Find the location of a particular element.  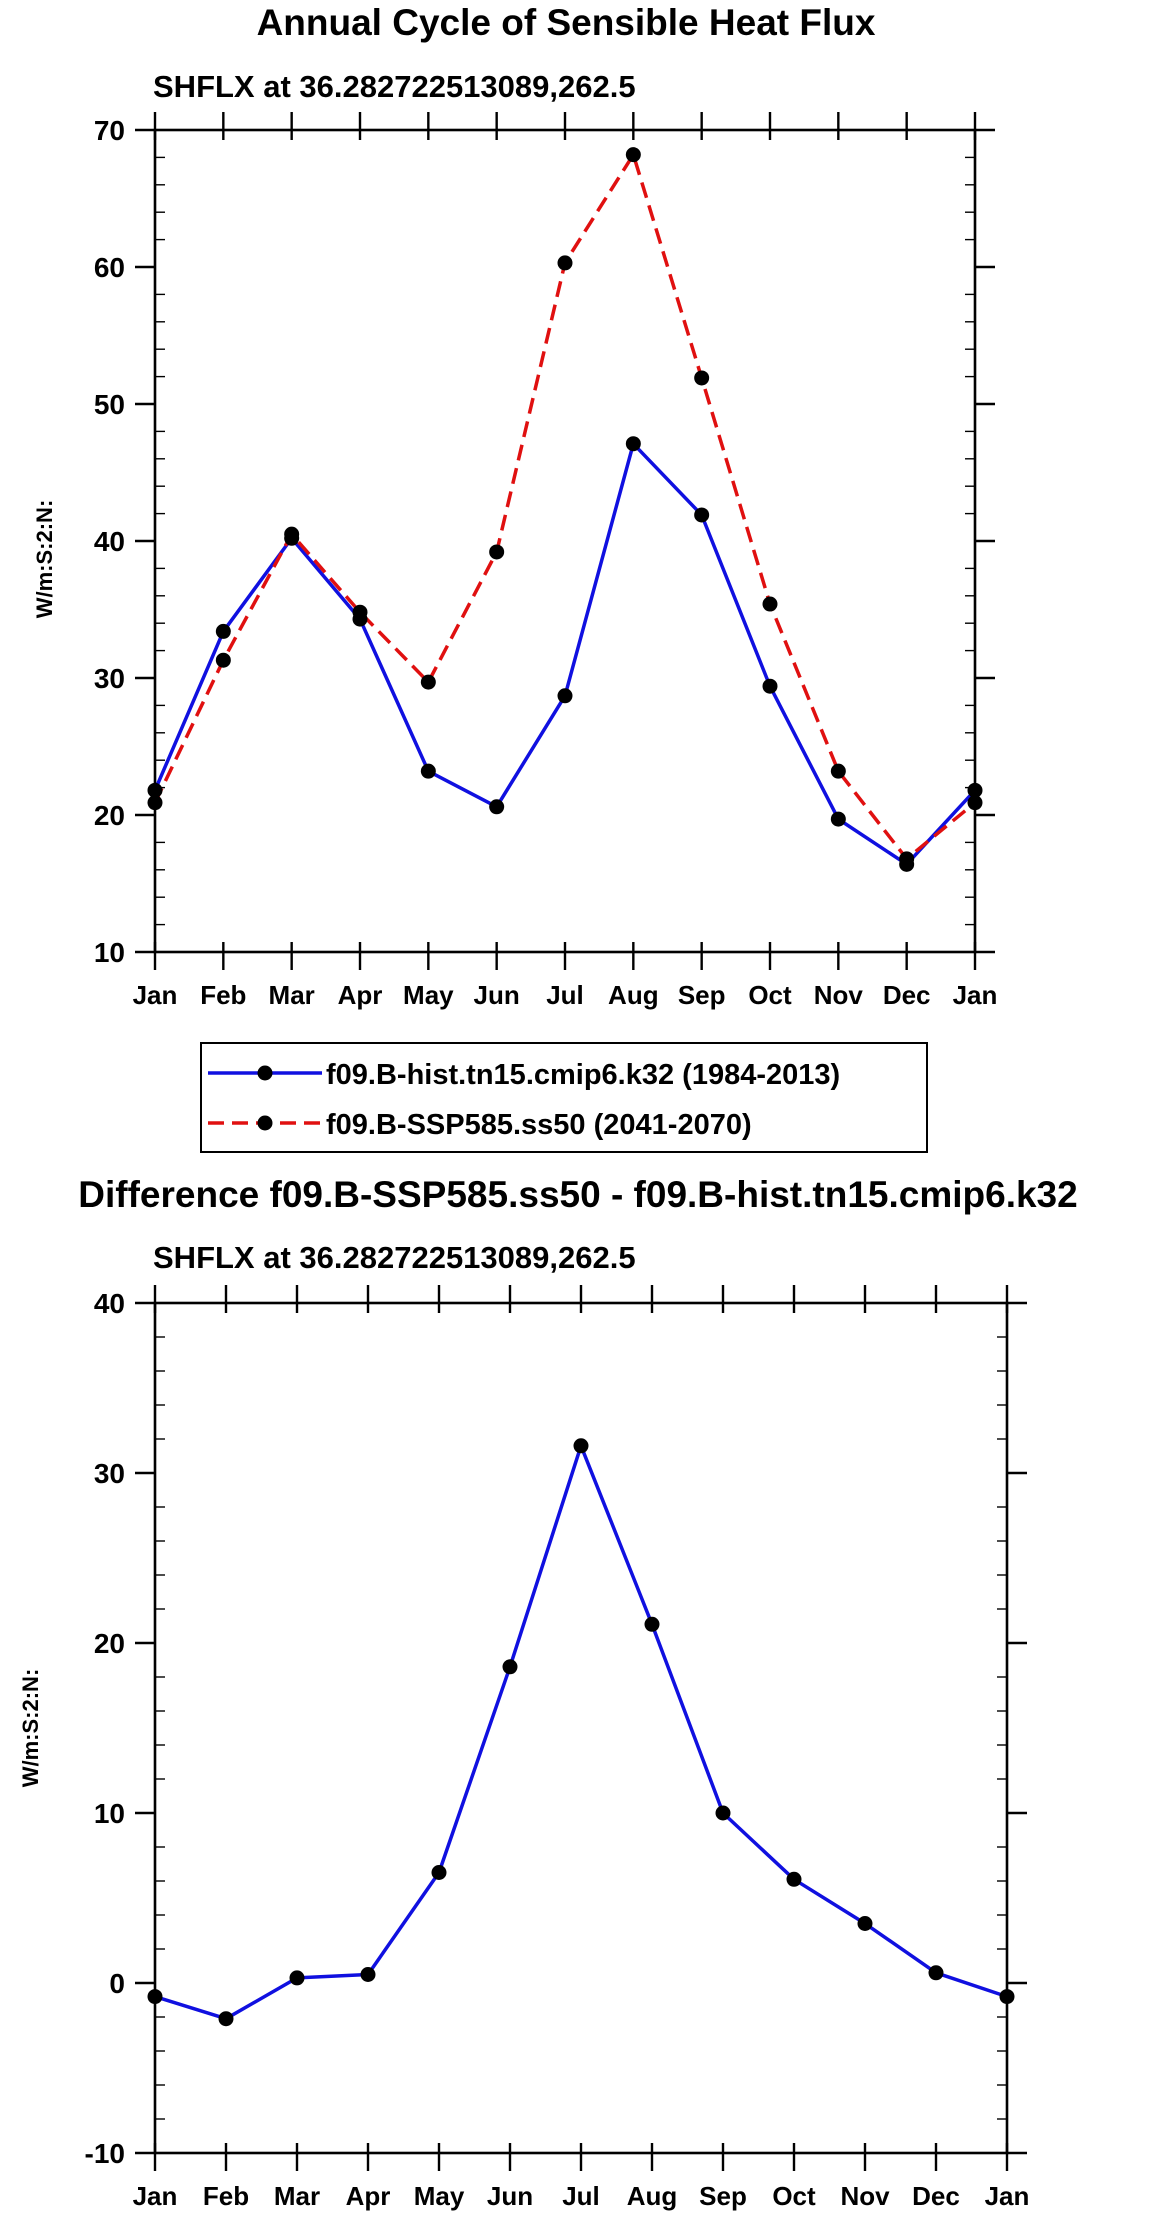

chart1-xtick-label: Feb is located at coordinates (226, 2196).